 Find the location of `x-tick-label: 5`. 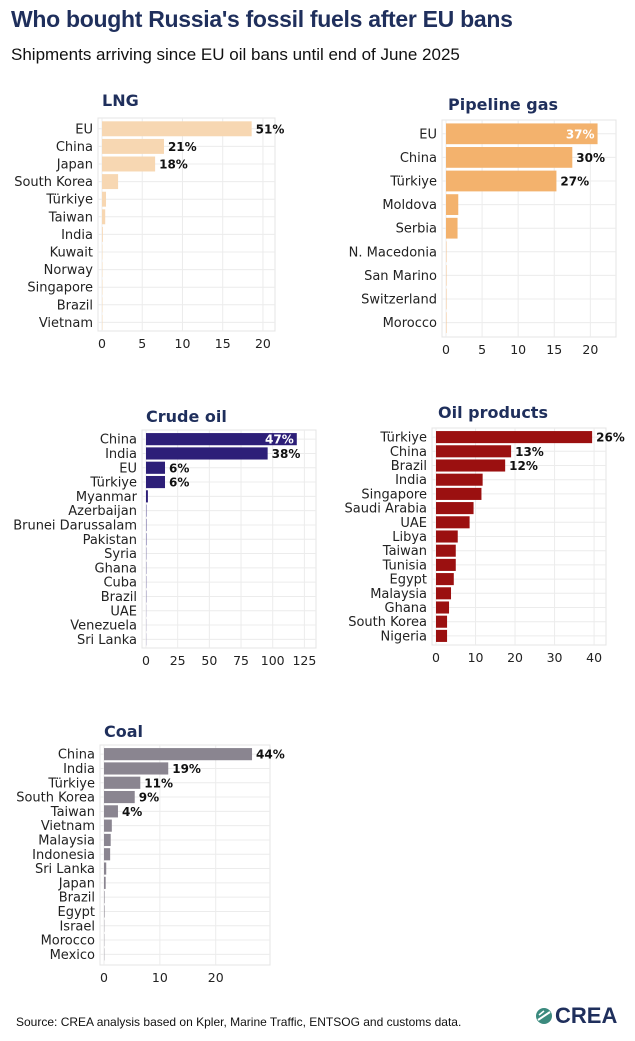

x-tick-label: 5 is located at coordinates (142, 343).